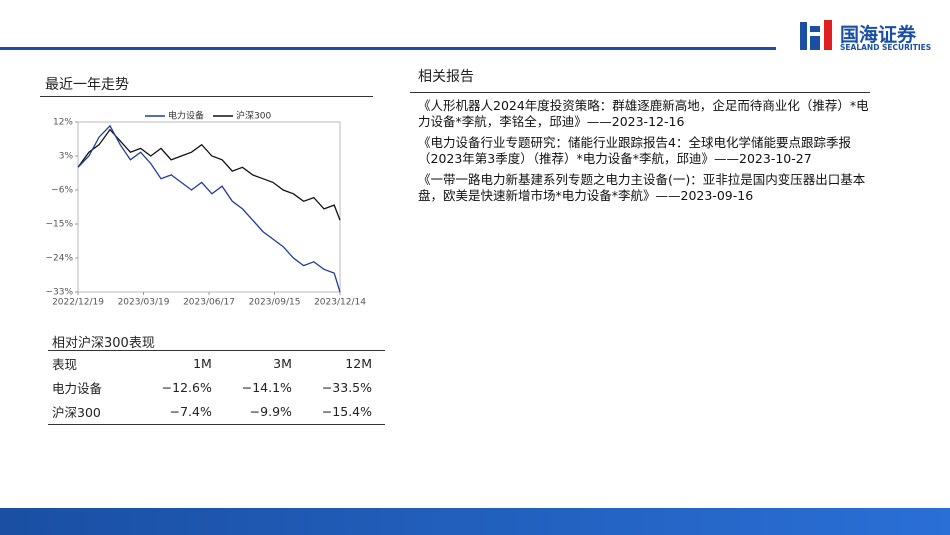  I want to click on legend-label: 沪深300, so click(253, 116).